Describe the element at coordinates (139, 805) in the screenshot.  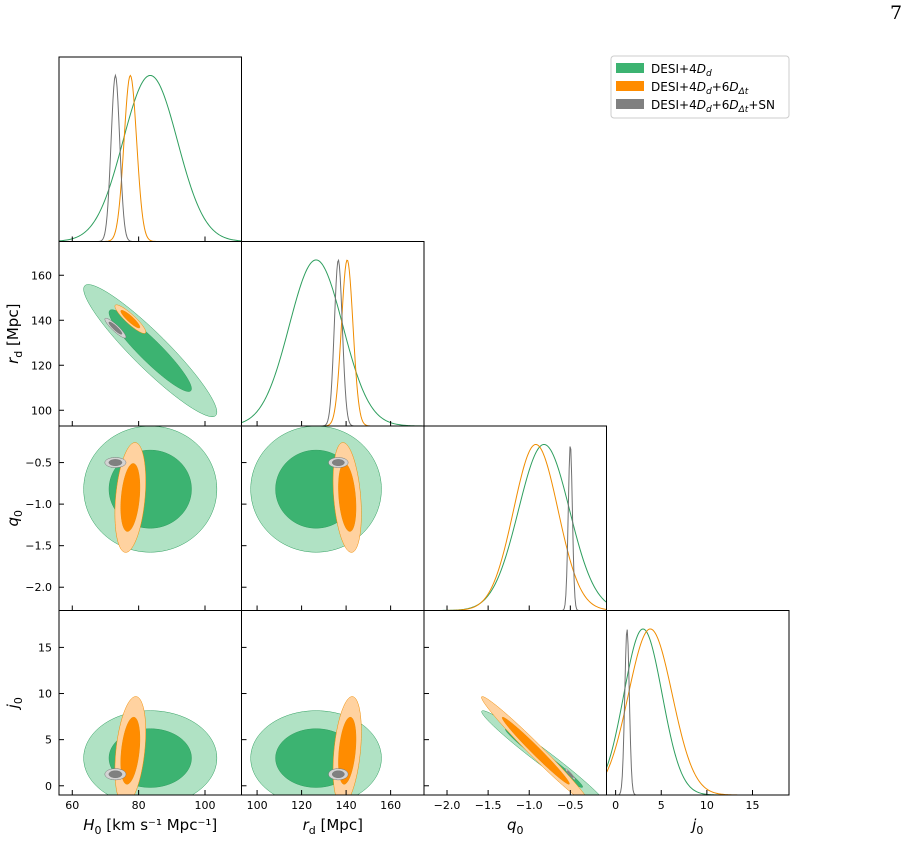
I see `x-tick-label-H0: 80` at that location.